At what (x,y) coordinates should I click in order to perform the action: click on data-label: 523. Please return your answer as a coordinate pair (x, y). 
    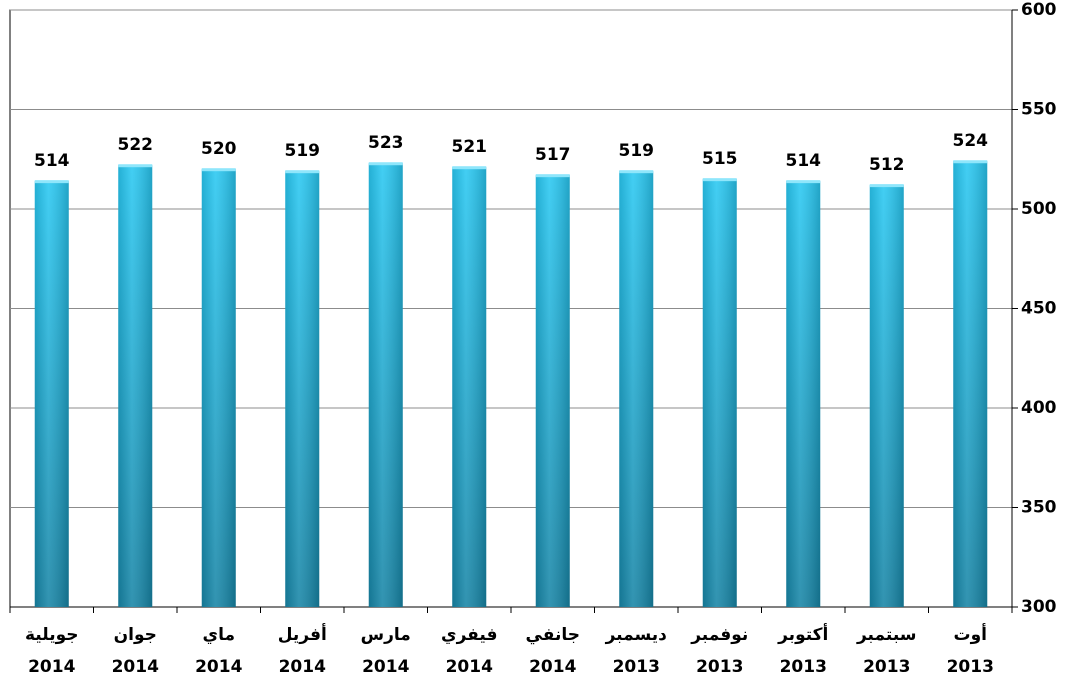
    Looking at the image, I should click on (386, 143).